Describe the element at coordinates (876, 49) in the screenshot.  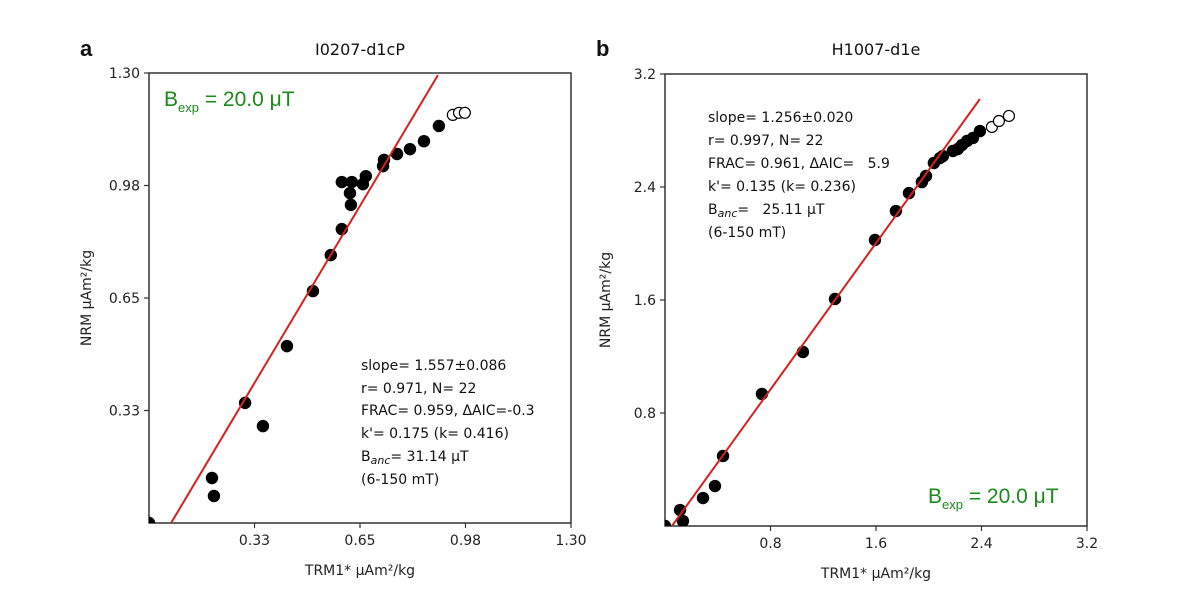
I see `panel-b-title: H1007-d1e` at that location.